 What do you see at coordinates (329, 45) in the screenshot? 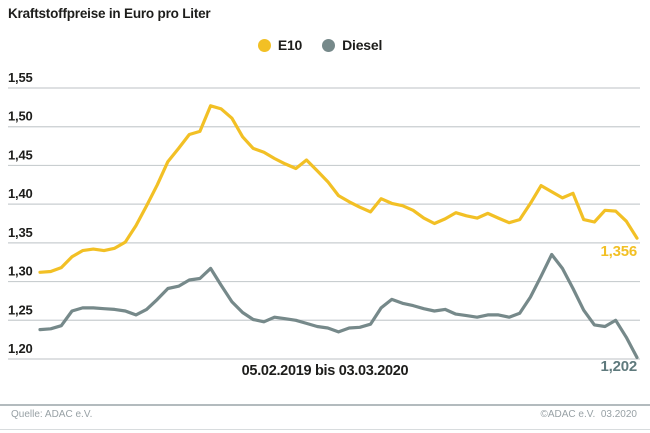
I see `diesel-dot-icon` at bounding box center [329, 45].